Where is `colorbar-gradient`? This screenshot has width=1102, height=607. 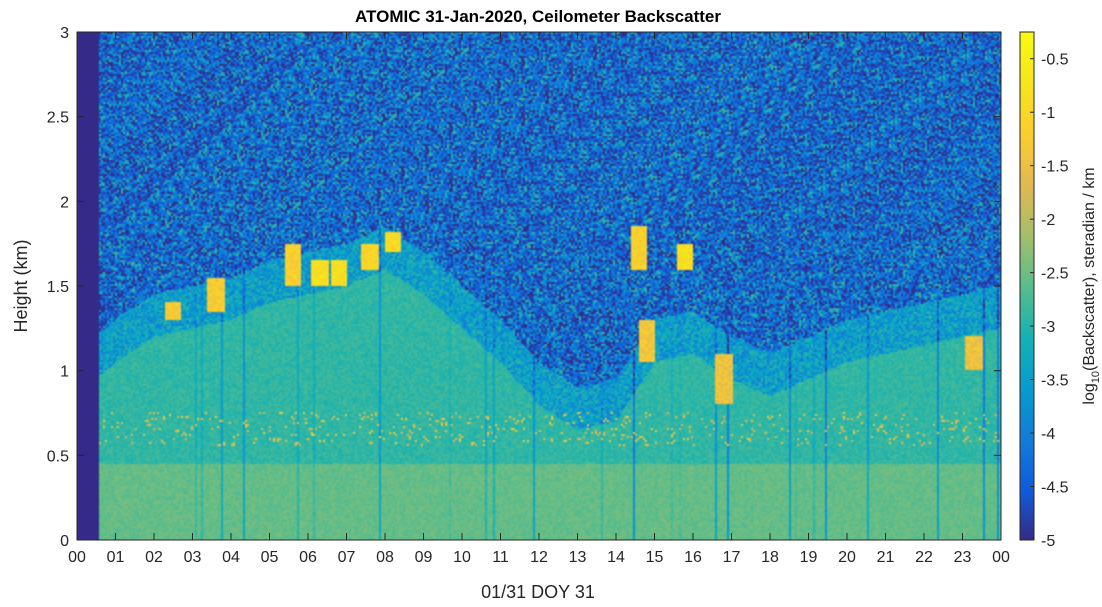 colorbar-gradient is located at coordinates (1027, 286).